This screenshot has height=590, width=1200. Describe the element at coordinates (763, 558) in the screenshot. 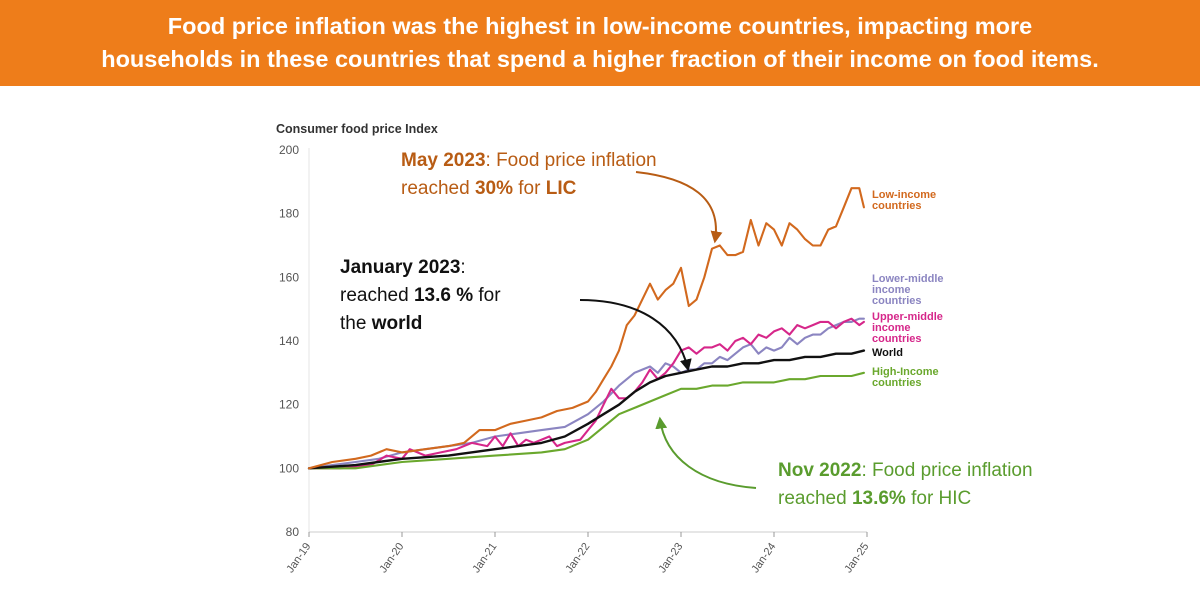

I see `x-tick-label: Jan-24` at that location.